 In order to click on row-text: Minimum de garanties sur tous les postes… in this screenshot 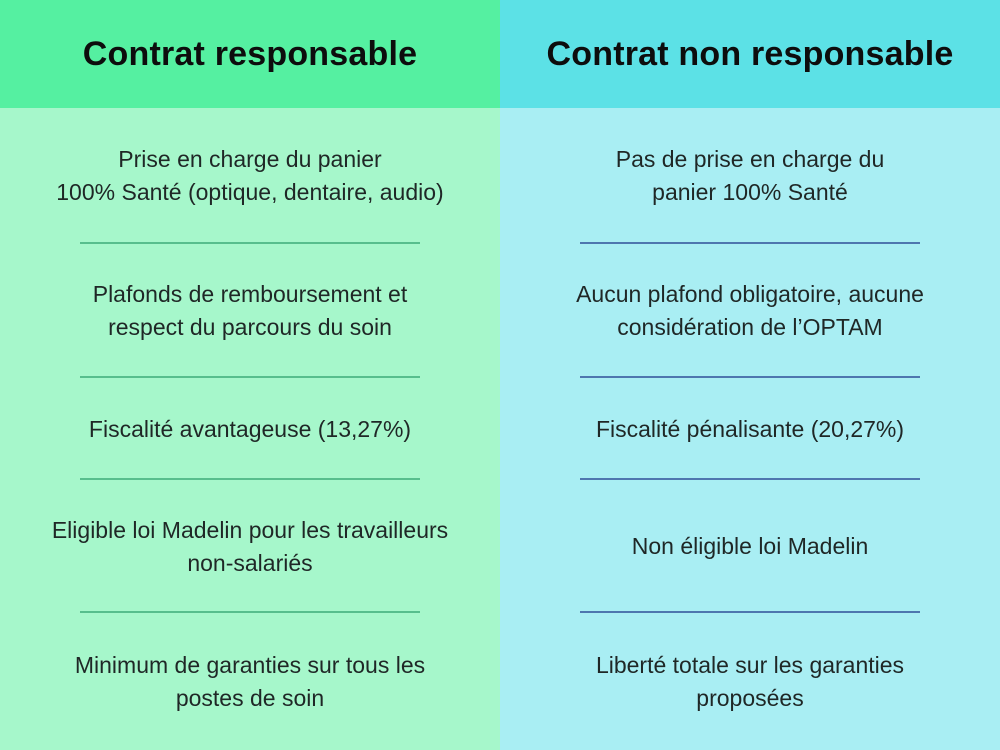, I will do `click(250, 681)`.